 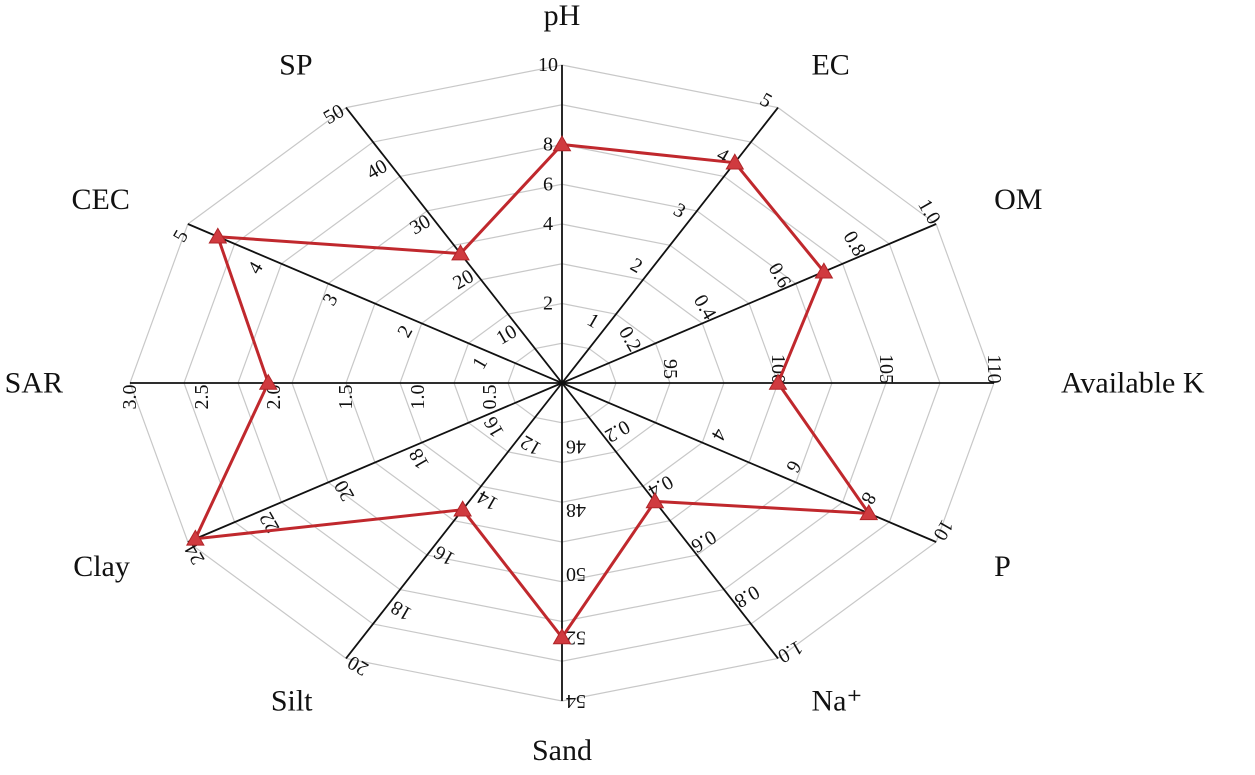 What do you see at coordinates (705, 307) in the screenshot?
I see `tick-label-om: 0.4` at bounding box center [705, 307].